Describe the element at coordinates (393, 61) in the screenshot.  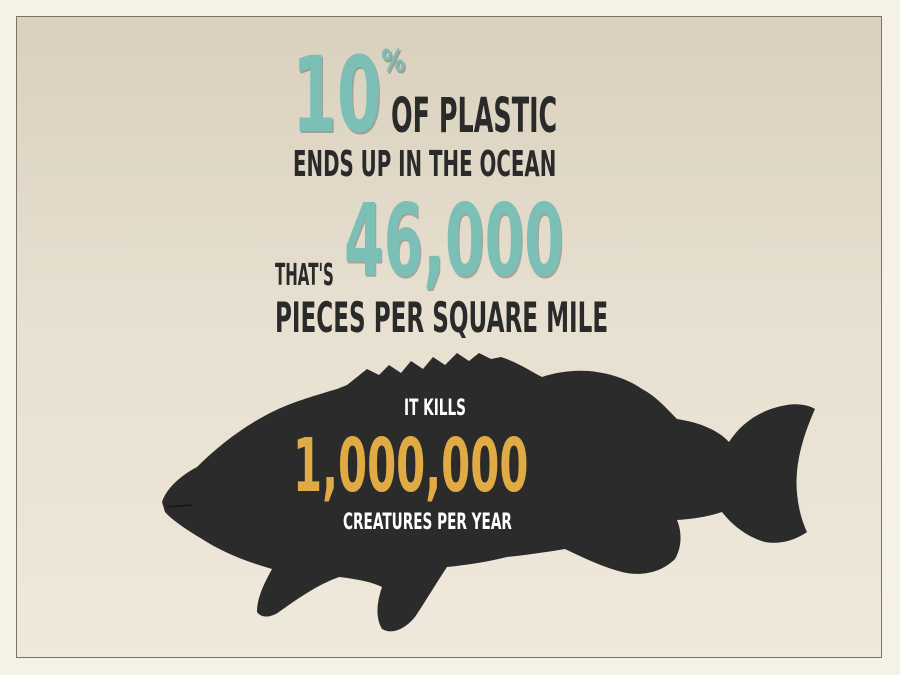
I see `stat1-percent: %` at that location.